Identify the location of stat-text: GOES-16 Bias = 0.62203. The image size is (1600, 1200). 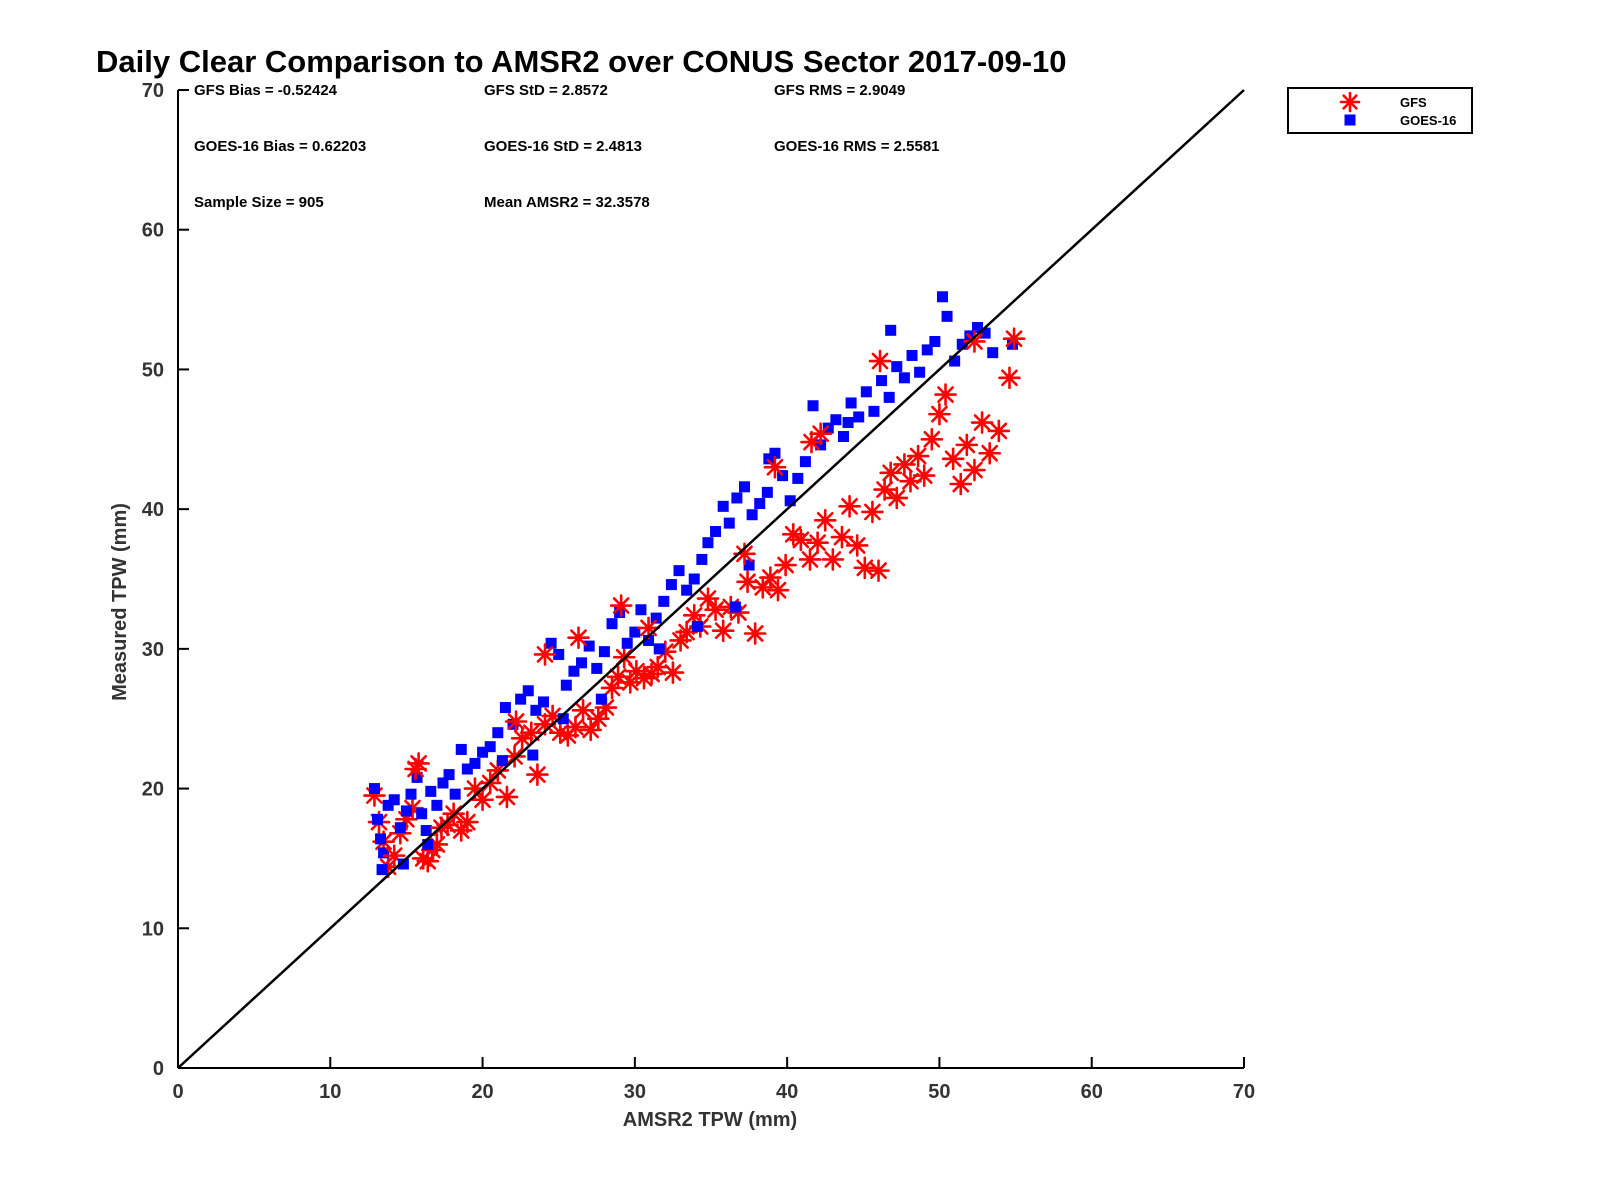
(280, 146).